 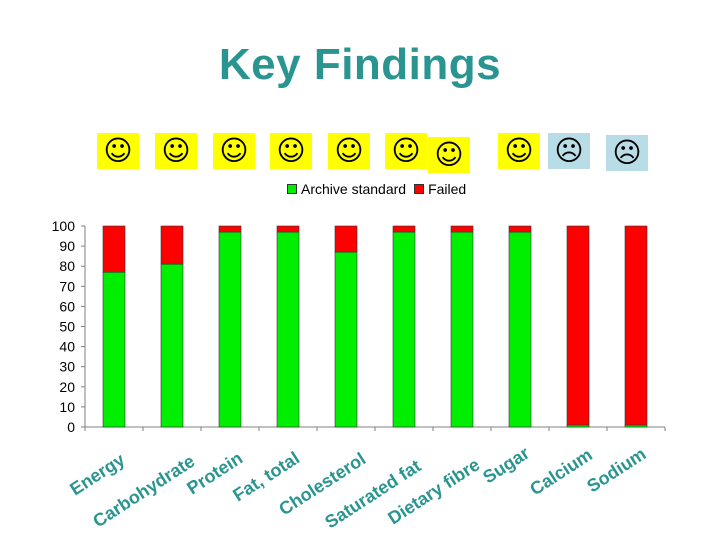 I want to click on chart-legend: Archive standard Failed, so click(x=376, y=189).